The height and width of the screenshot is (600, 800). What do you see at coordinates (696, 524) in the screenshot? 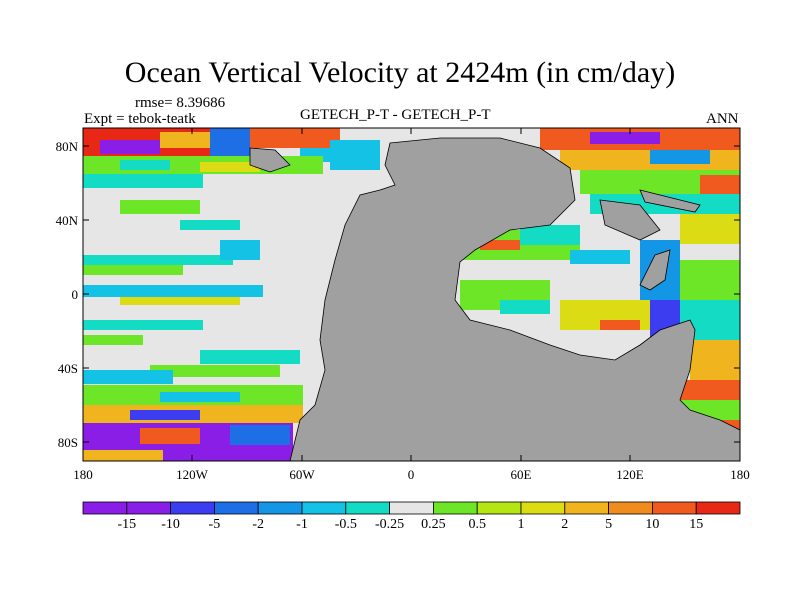
I see `colorbar-label: 15` at bounding box center [696, 524].